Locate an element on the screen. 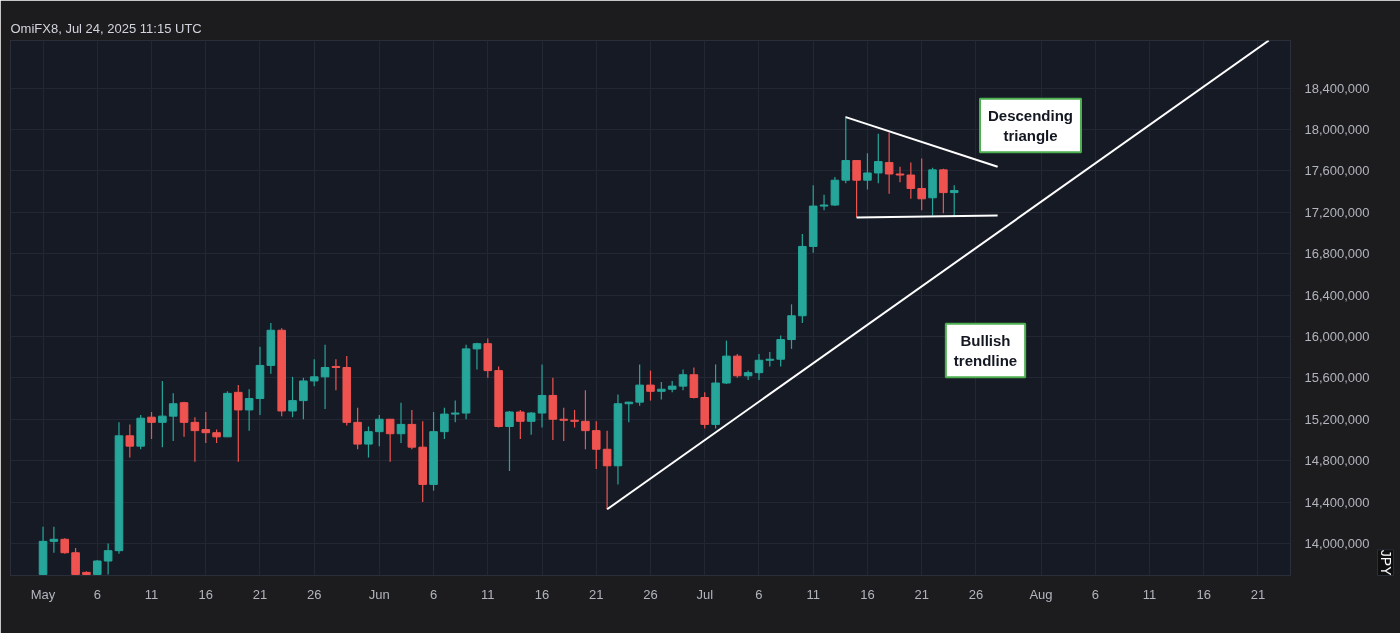 The height and width of the screenshot is (633, 1400). y-tick-label: 14,800,000 is located at coordinates (1337, 461).